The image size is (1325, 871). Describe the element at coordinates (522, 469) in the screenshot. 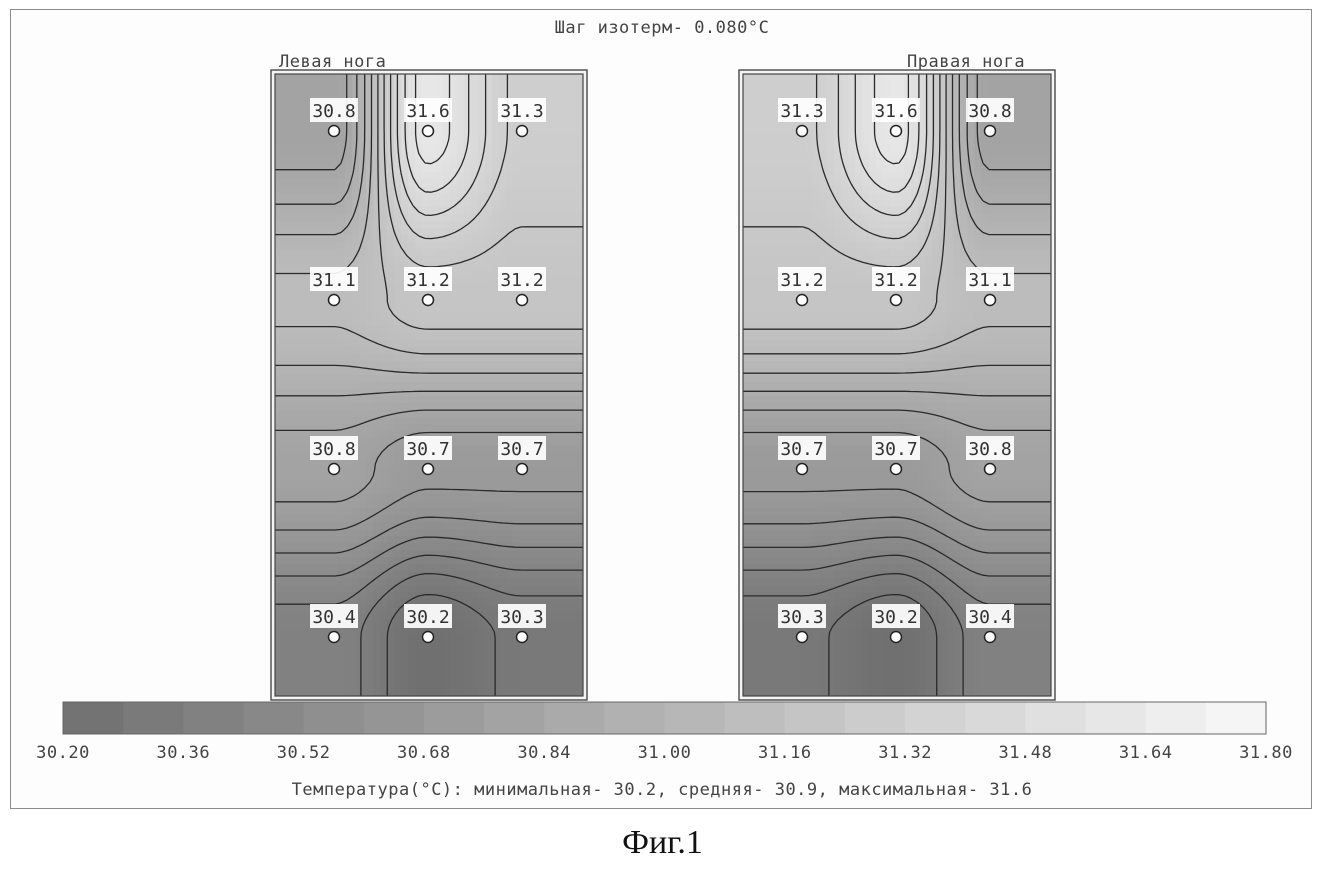

I see `point-marker` at that location.